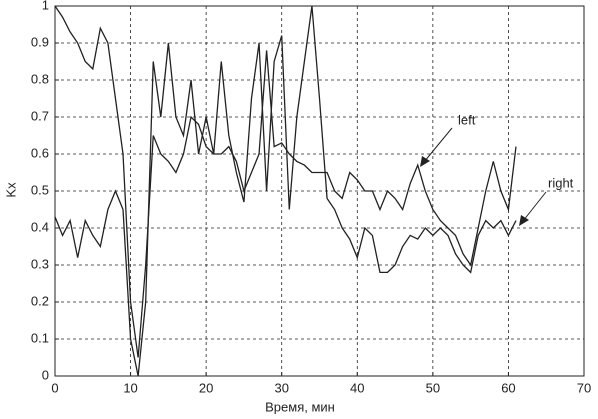 This screenshot has height=419, width=598. I want to click on x-axis-label: Время, мин, so click(300, 406).